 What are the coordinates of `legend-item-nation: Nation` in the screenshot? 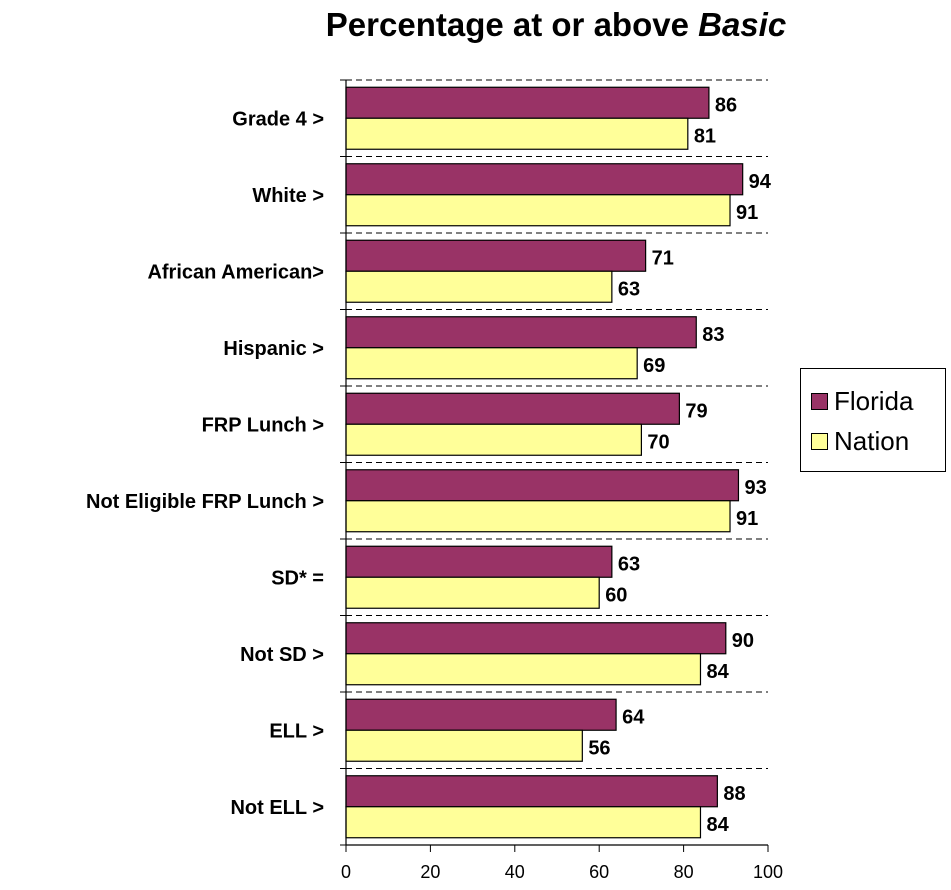 It's located at (860, 441).